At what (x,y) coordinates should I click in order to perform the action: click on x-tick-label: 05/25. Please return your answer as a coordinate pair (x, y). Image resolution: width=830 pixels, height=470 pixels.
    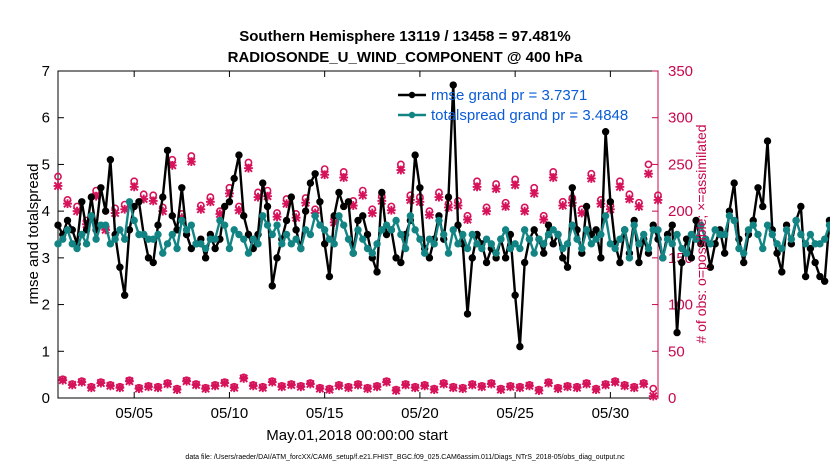
    Looking at the image, I should click on (515, 413).